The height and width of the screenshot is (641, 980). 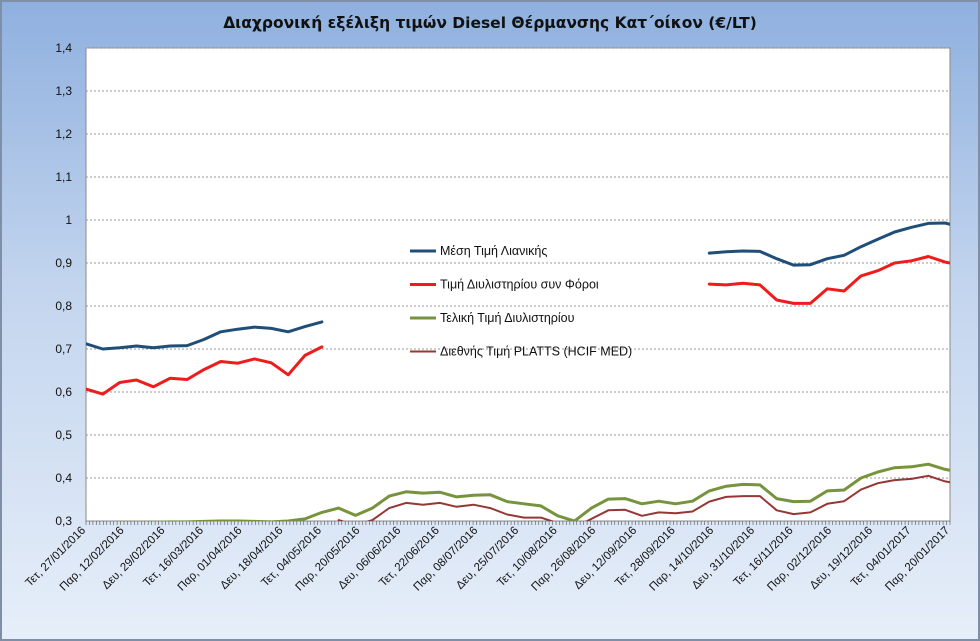 What do you see at coordinates (68, 220) in the screenshot?
I see `y-tick-label: 1` at bounding box center [68, 220].